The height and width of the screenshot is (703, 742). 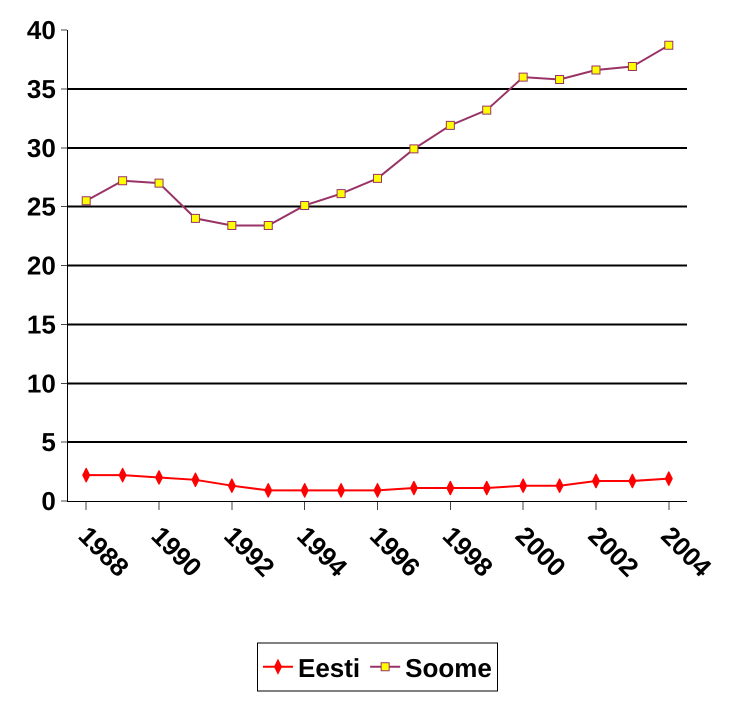 What do you see at coordinates (448, 667) in the screenshot?
I see `legend-label: Soome` at bounding box center [448, 667].